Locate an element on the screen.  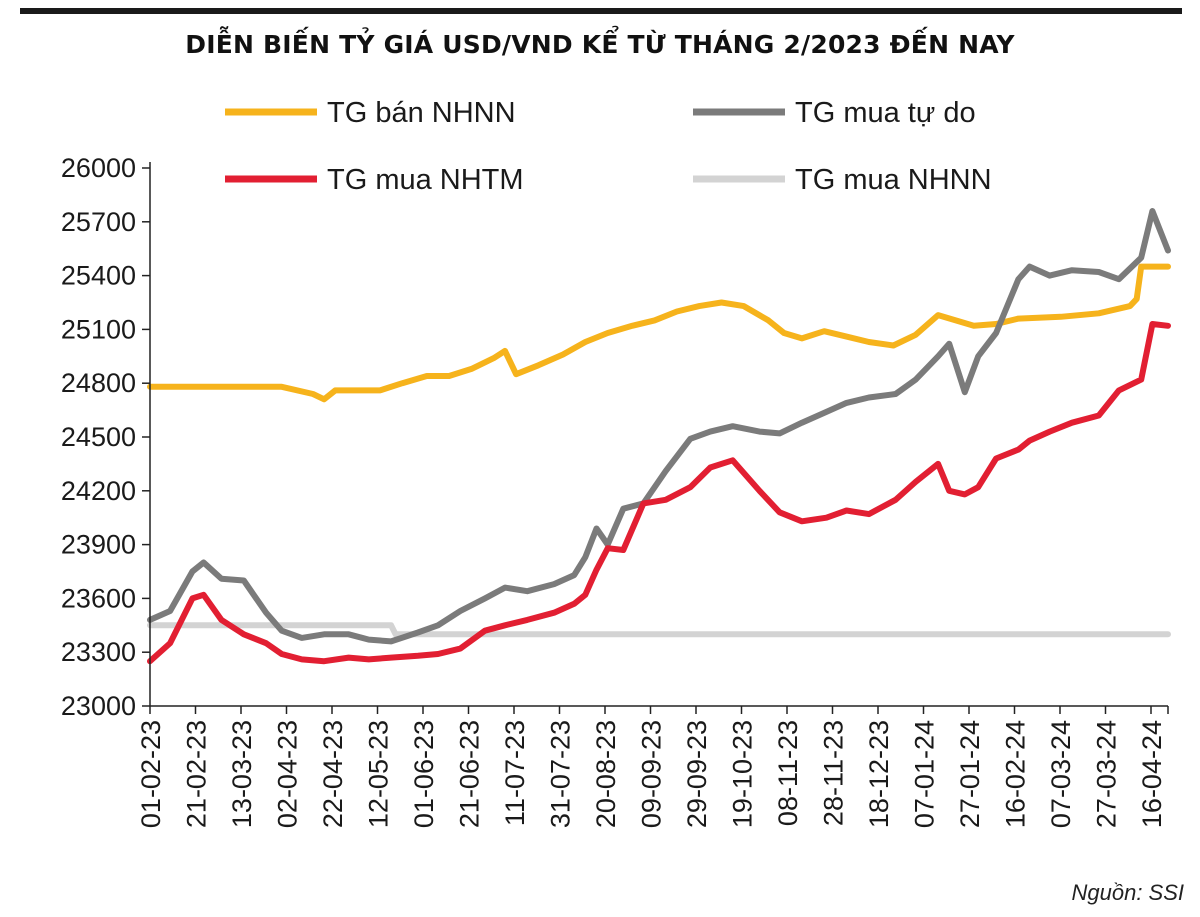
y-tick-label: 23300 is located at coordinates (98, 652).